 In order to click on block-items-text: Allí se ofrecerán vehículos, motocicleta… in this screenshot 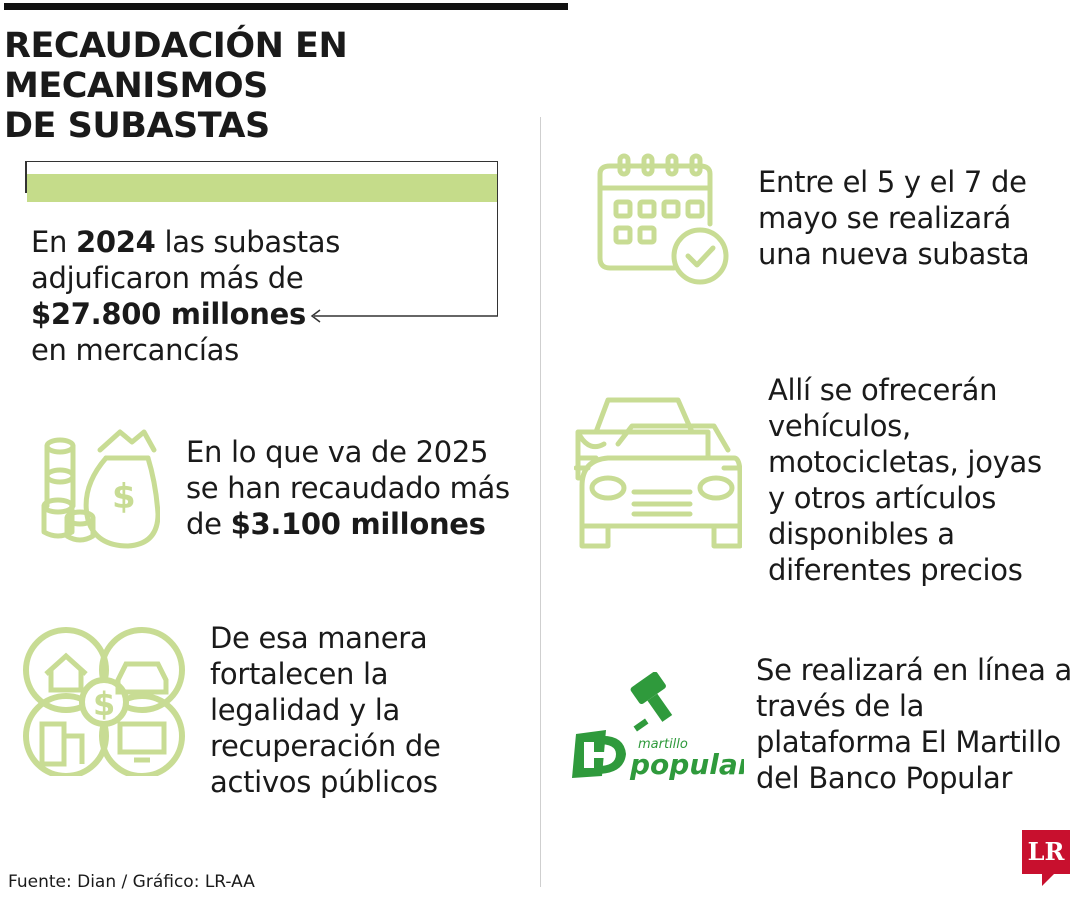, I will do `click(905, 480)`.